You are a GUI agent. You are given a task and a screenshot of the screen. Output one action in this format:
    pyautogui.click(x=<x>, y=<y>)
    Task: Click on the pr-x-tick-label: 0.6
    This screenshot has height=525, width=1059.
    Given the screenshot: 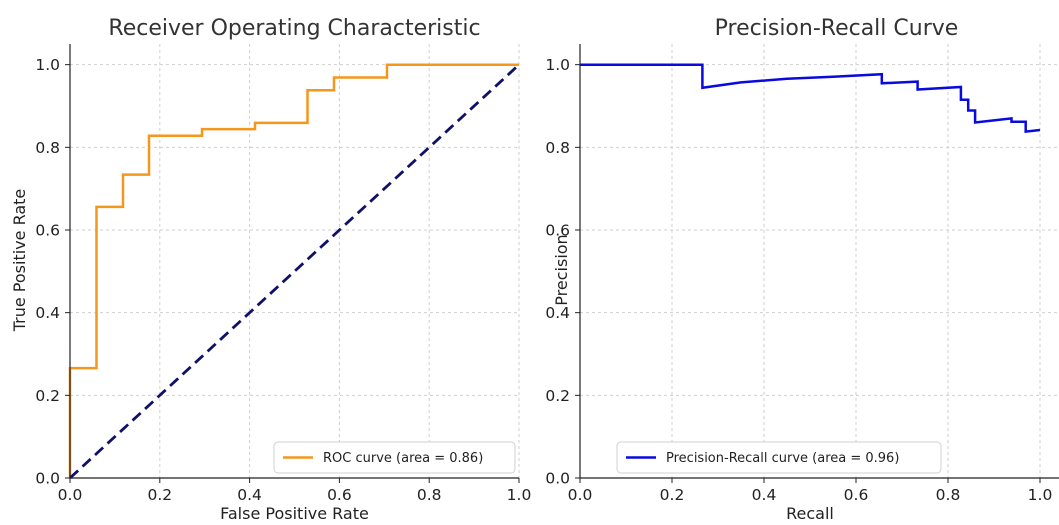 What is the action you would take?
    pyautogui.click(x=856, y=495)
    